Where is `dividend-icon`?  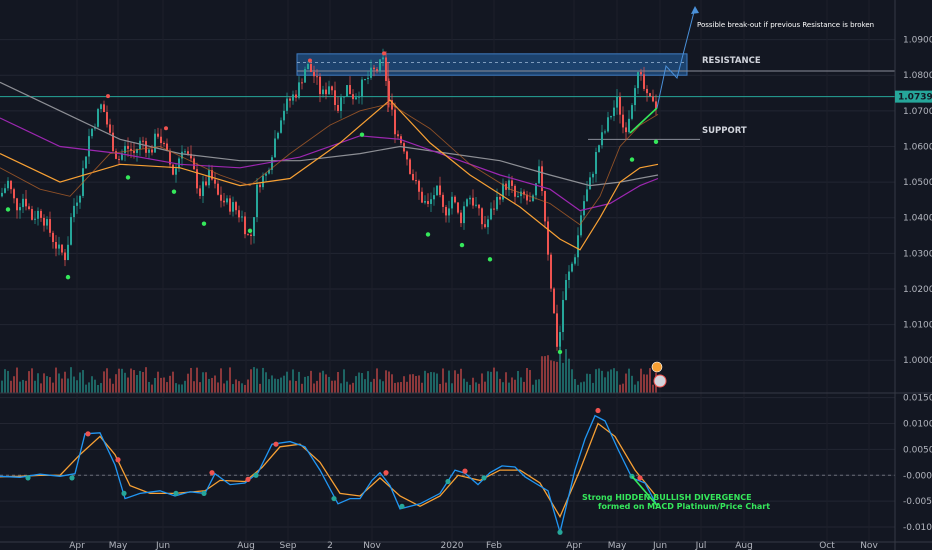 dividend-icon is located at coordinates (660, 381).